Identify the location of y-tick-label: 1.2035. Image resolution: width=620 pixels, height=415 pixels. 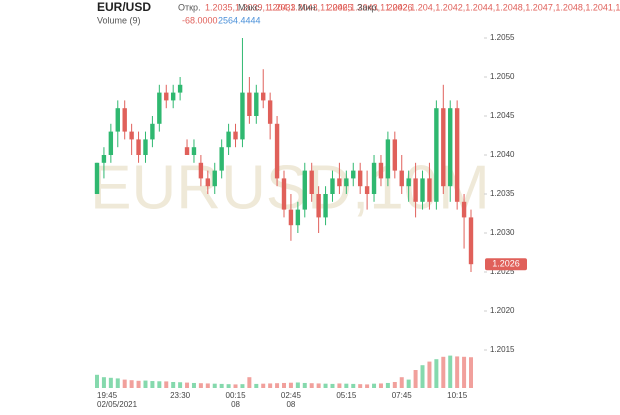
(502, 193).